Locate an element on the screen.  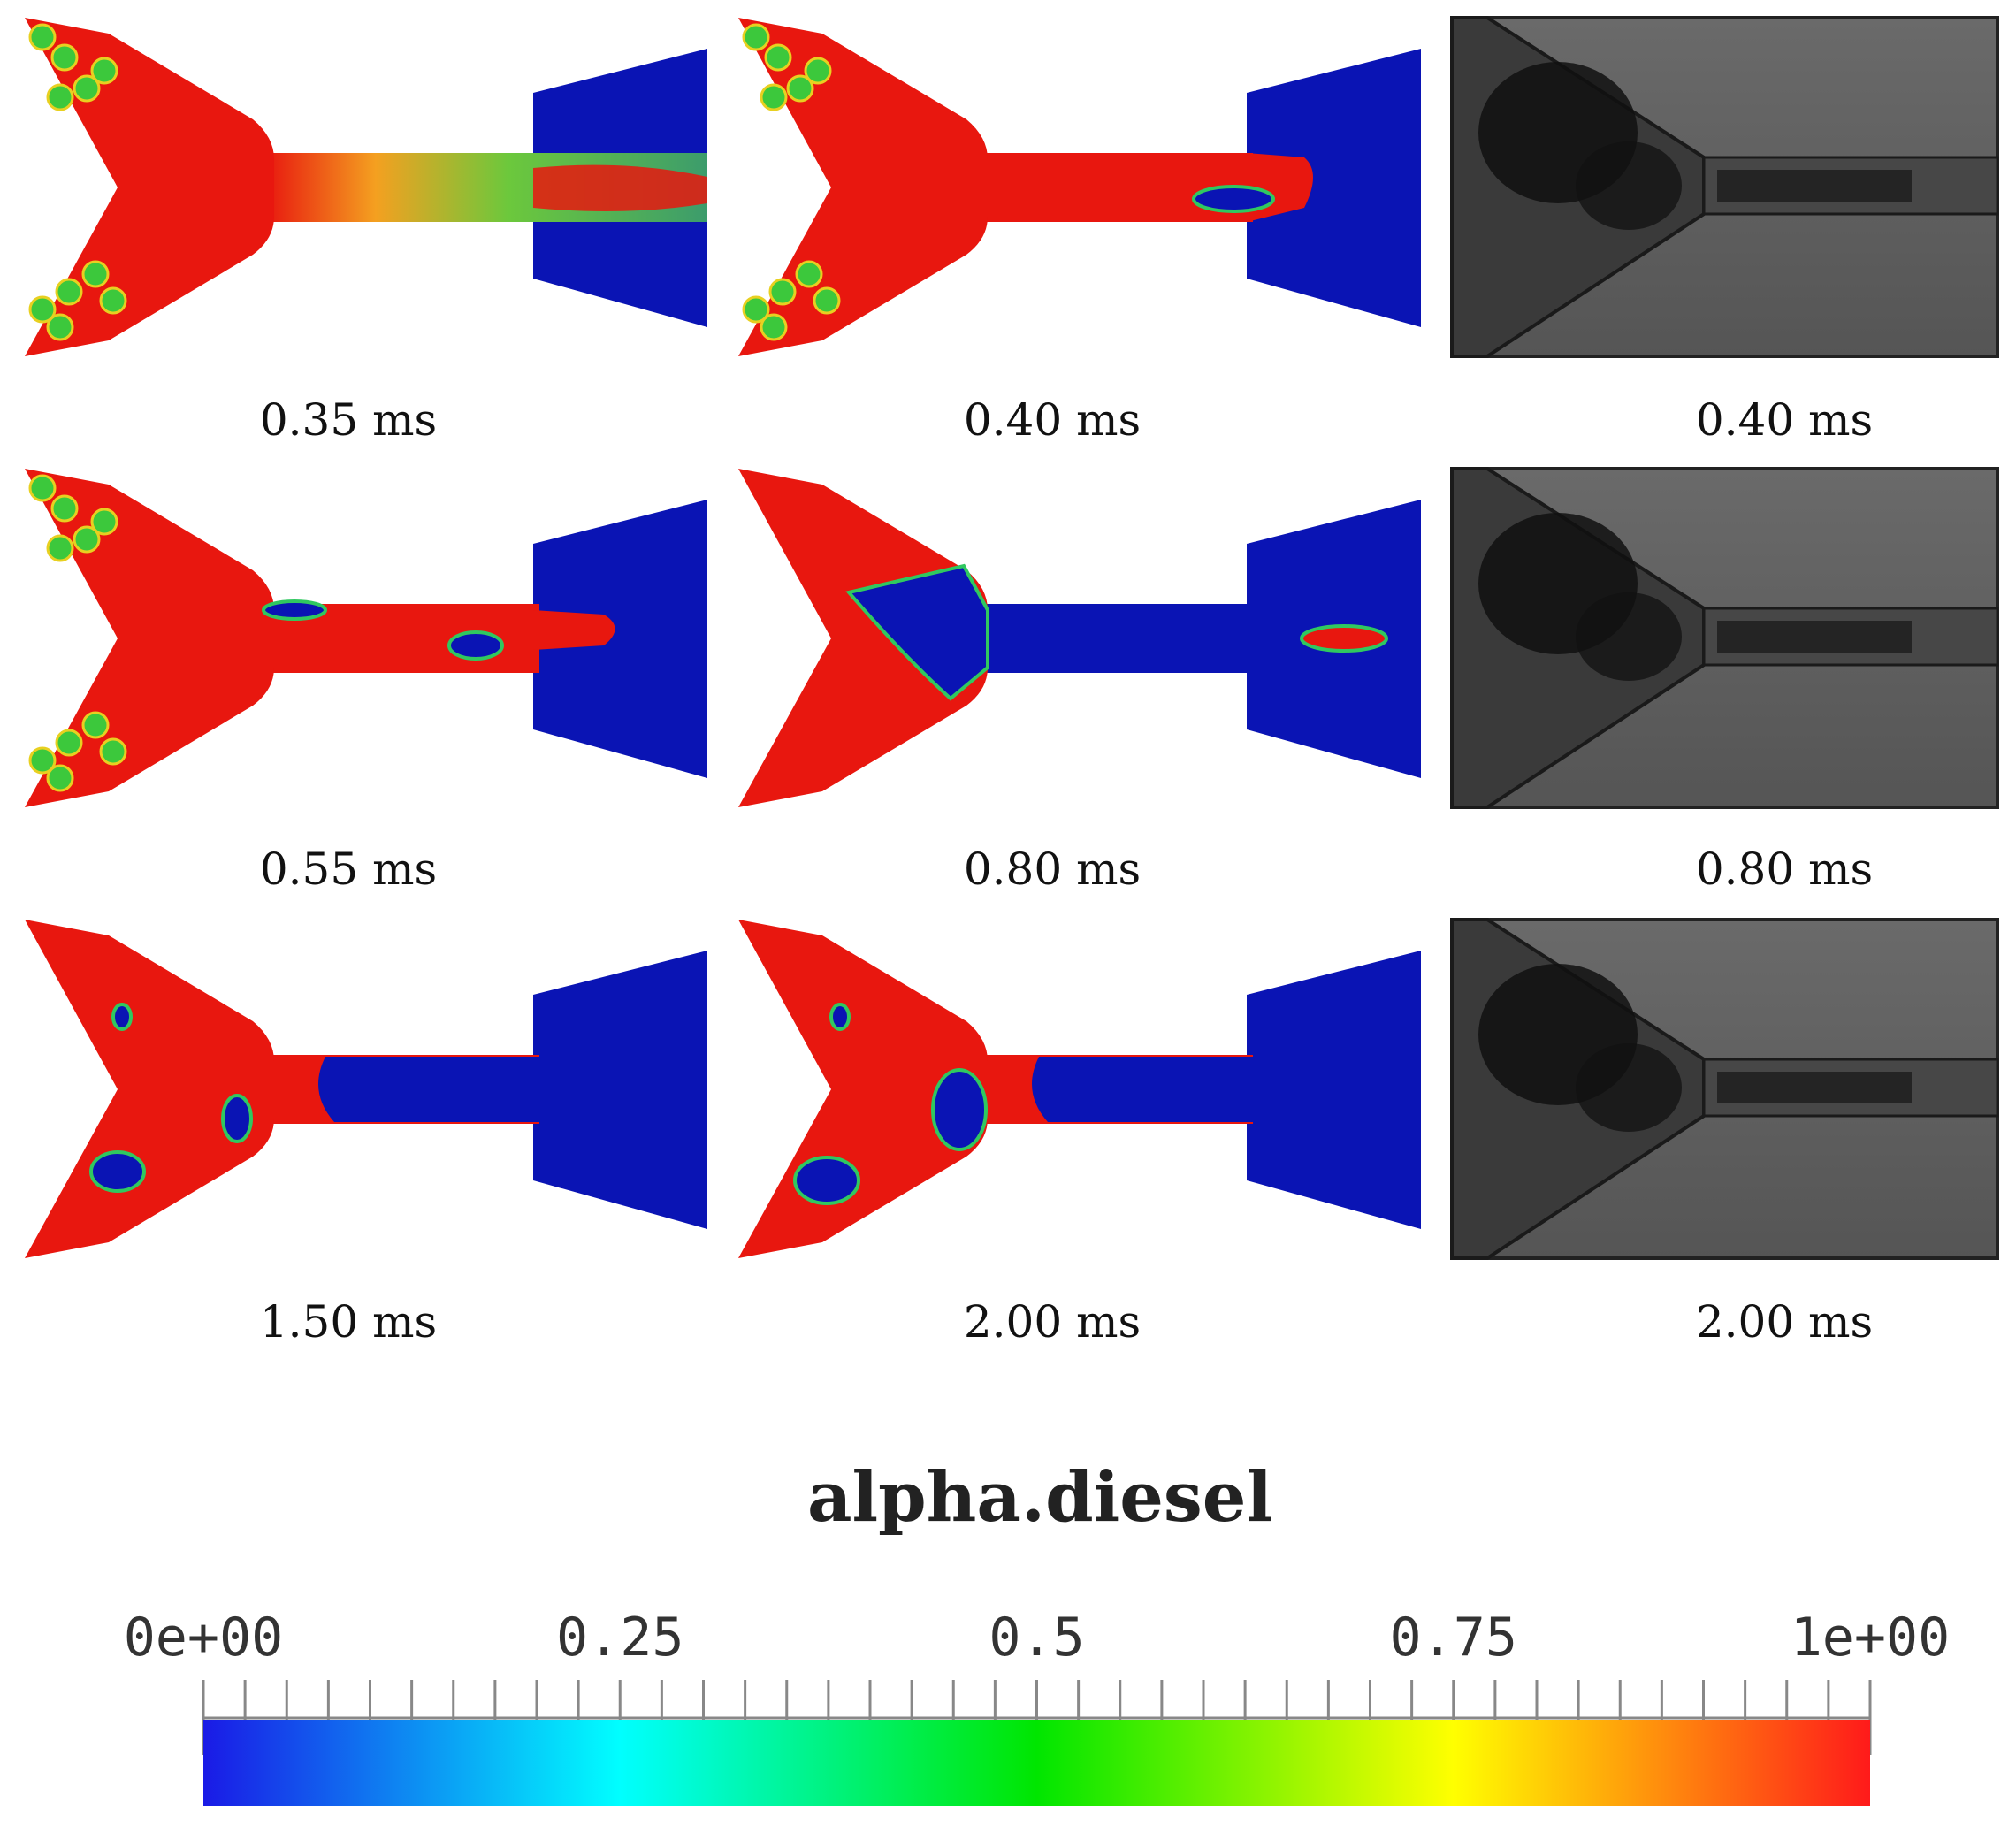
time-label-r1-c0: 0.55 ms is located at coordinates (348, 870).